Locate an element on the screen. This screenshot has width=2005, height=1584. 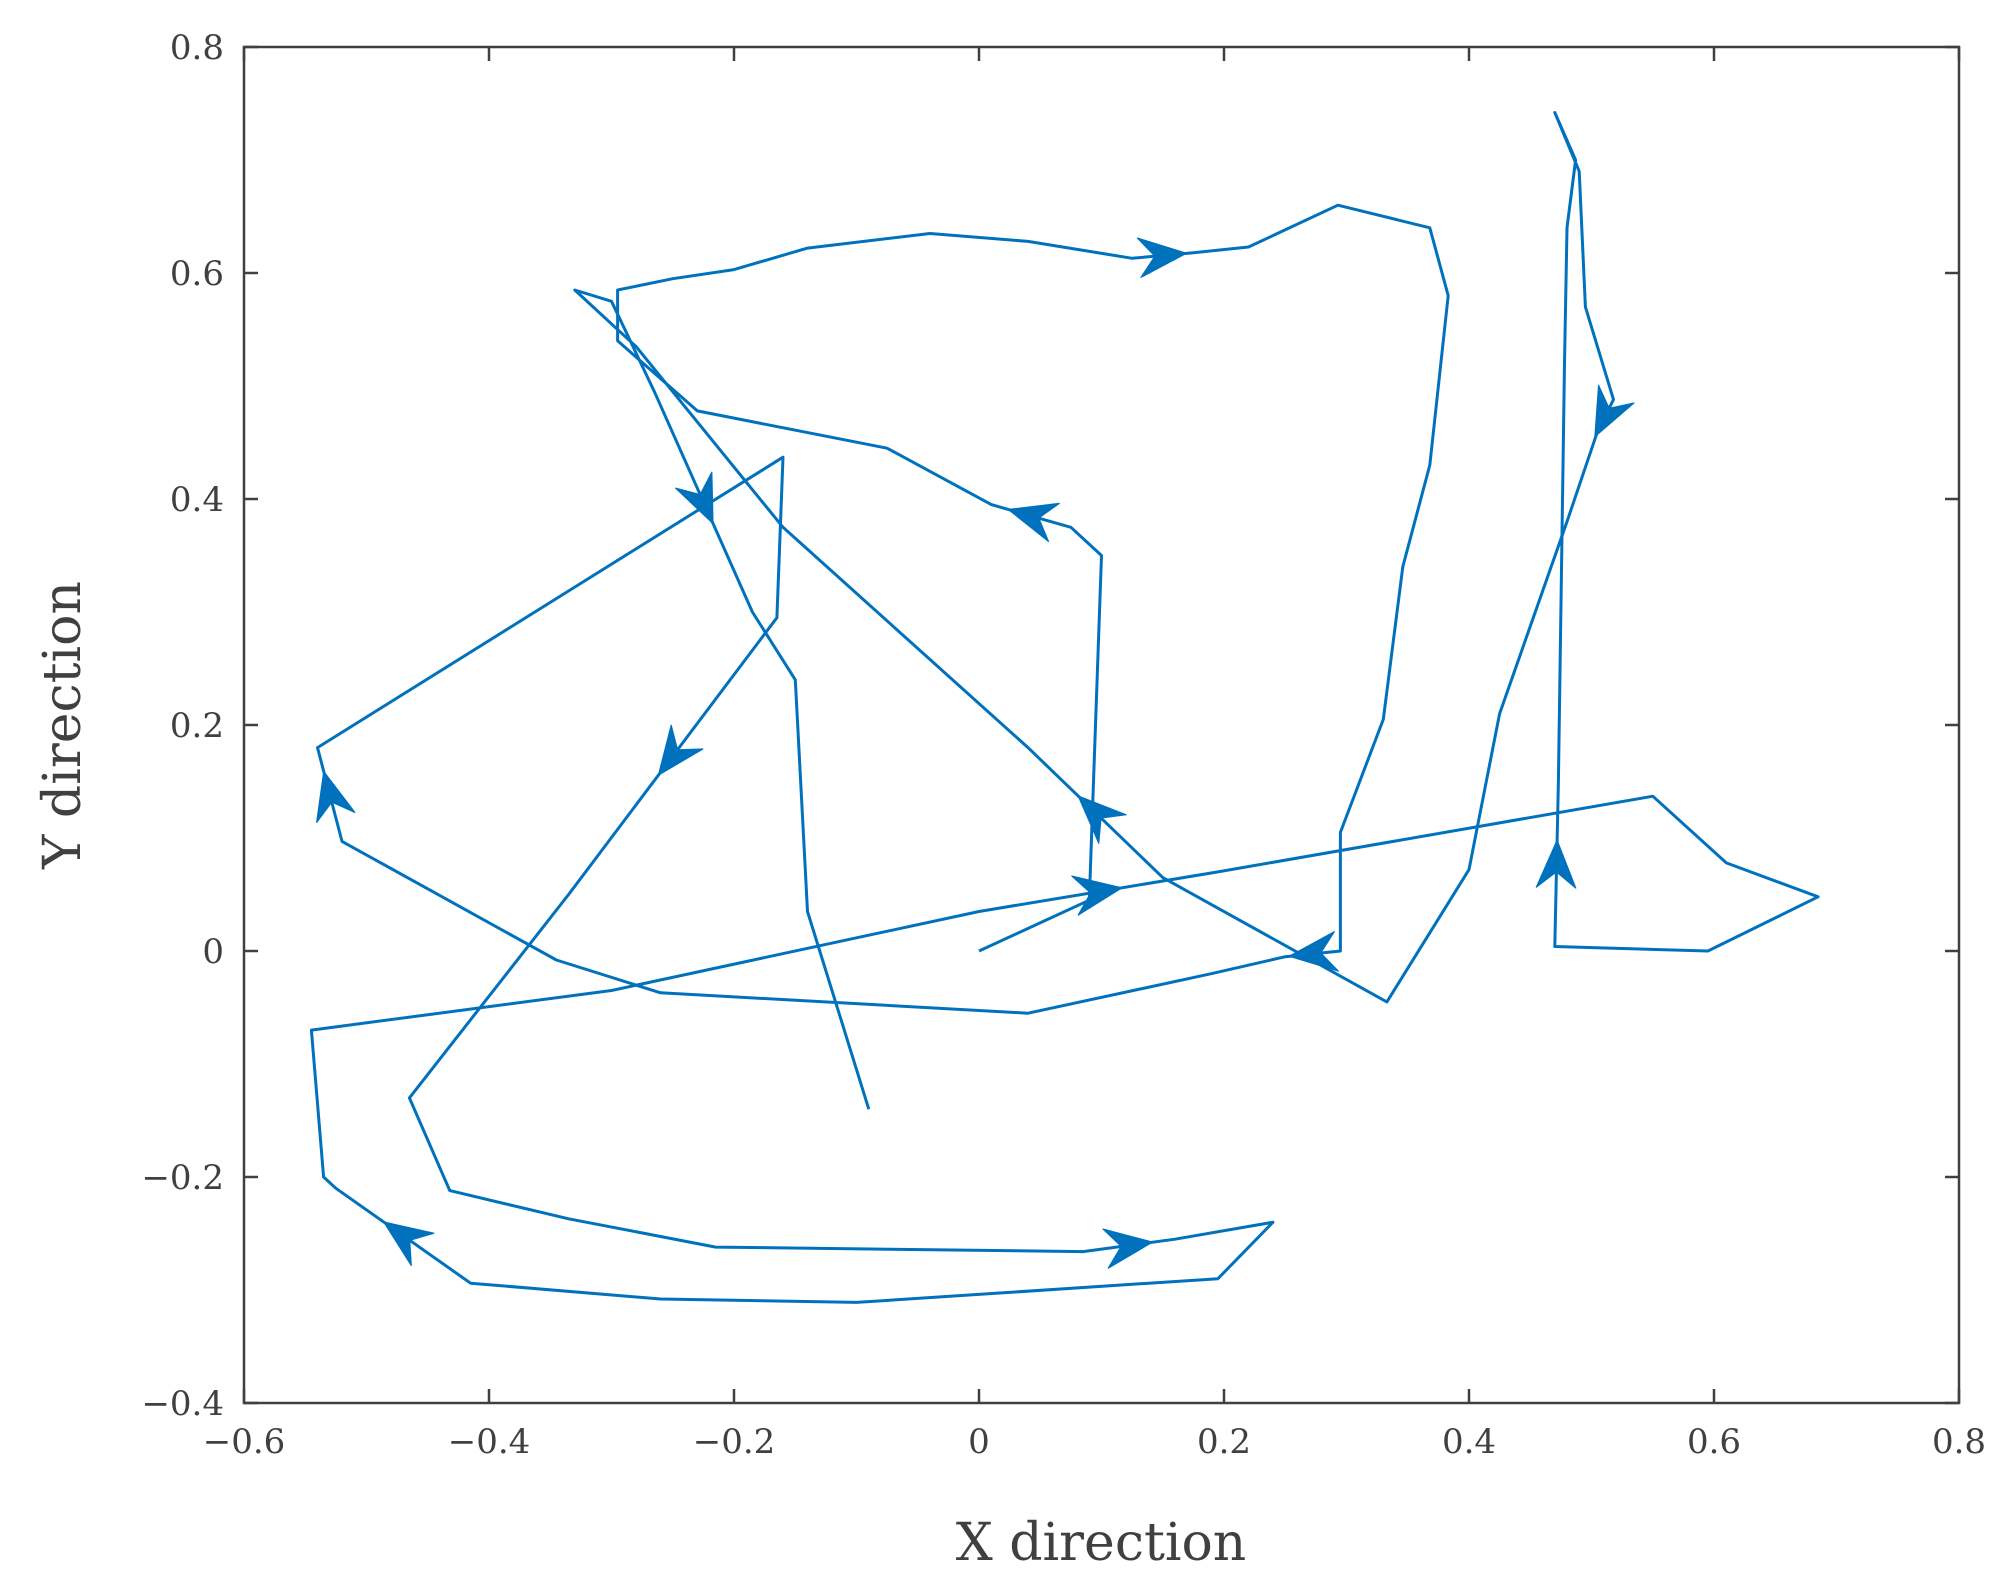
x-tick-label: 0 is located at coordinates (979, 1442).